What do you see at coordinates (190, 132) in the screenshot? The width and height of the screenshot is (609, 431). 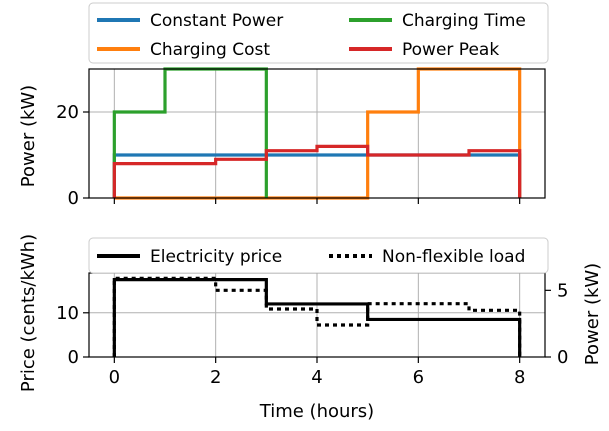 I see `series-charging-time` at bounding box center [190, 132].